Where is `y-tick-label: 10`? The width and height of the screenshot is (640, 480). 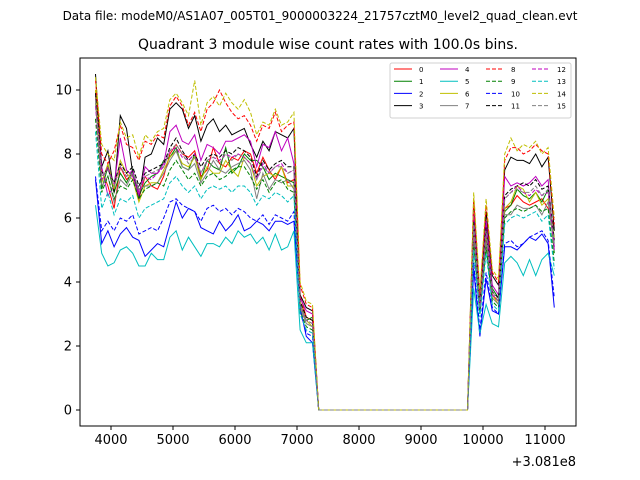
y-tick-label: 10 is located at coordinates (63, 91).